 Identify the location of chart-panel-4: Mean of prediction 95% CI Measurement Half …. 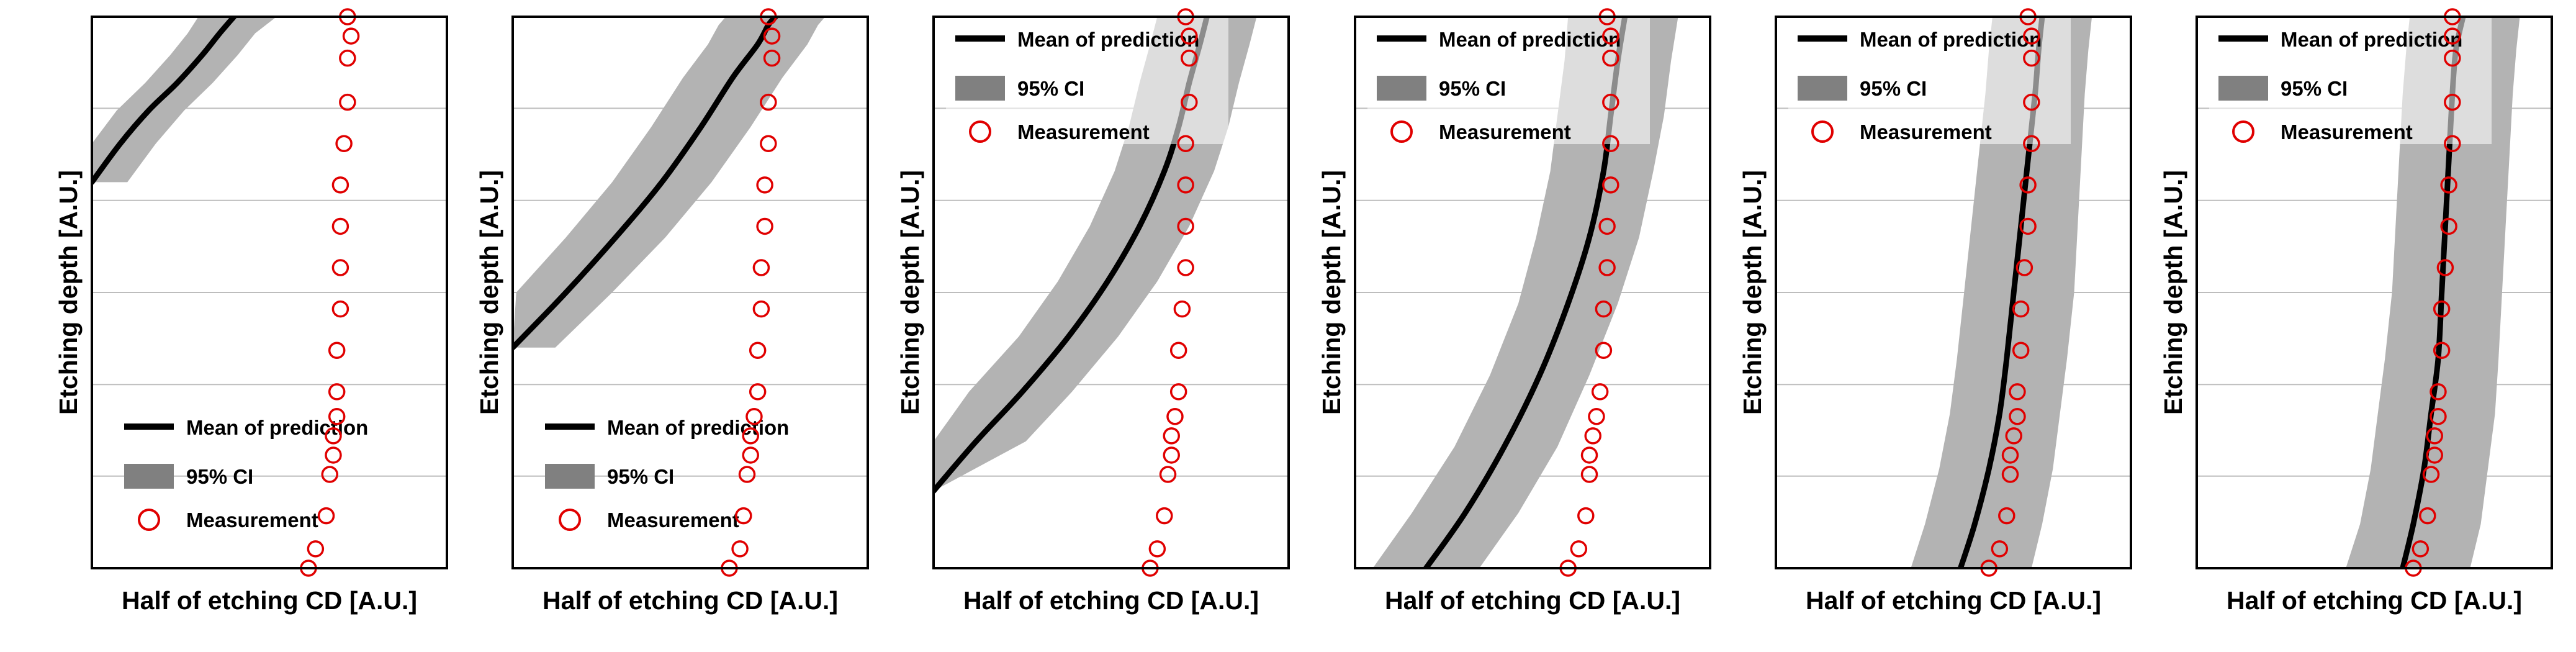
(1514, 311).